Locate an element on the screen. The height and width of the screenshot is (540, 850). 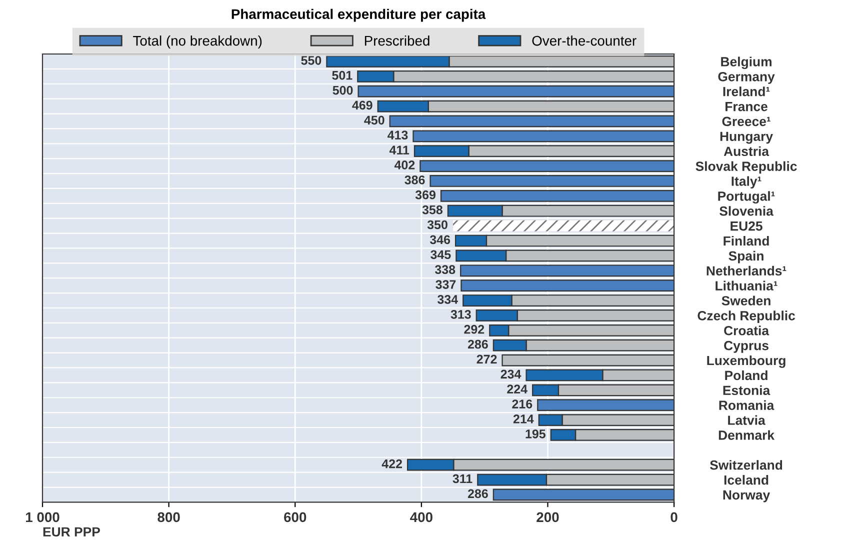
y-tick-label: EU25 is located at coordinates (746, 226).